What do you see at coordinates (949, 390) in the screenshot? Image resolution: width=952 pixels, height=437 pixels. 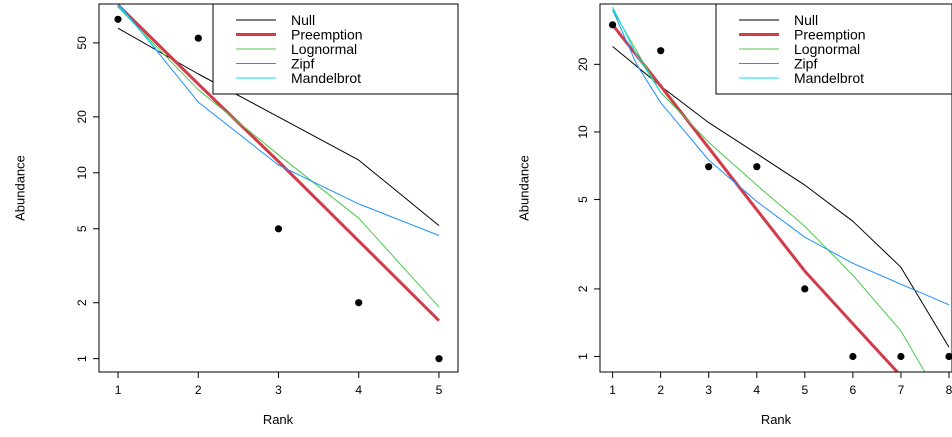 I see `x-tick-label: 8` at bounding box center [949, 390].